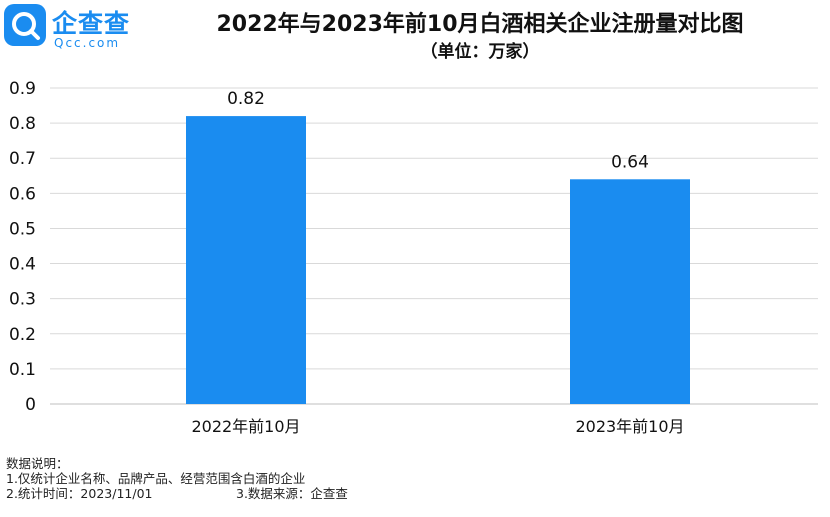 This screenshot has width=830, height=517. What do you see at coordinates (22, 265) in the screenshot?
I see `y-tick-label: 0.4` at bounding box center [22, 265].